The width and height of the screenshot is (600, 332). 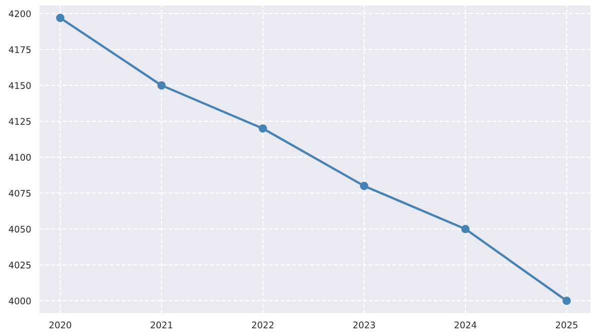 I want to click on x-tick-label: 2024, so click(x=465, y=325).